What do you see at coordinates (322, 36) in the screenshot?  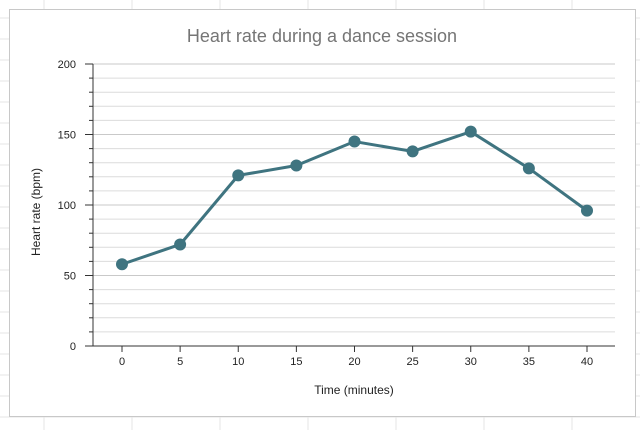 I see `chart-title: Heart rate during a dance session` at bounding box center [322, 36].